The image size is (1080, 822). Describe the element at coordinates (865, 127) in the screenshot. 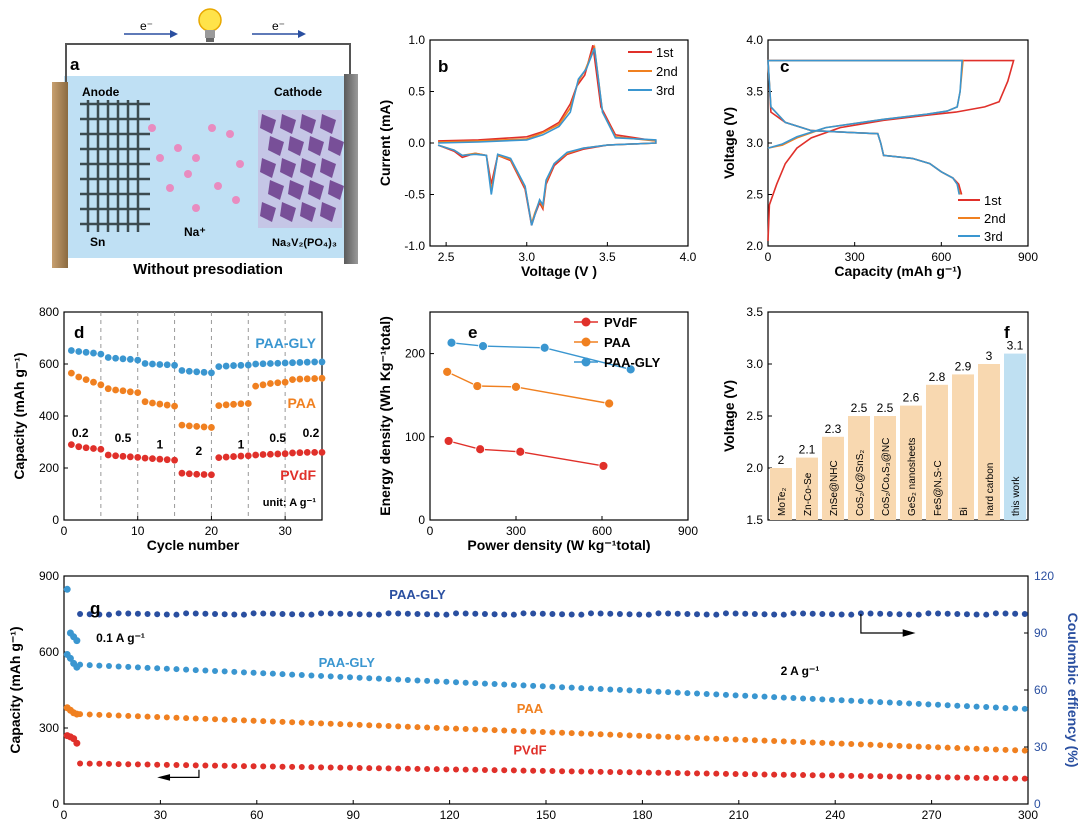

I see `voltage-curve-3rd` at that location.